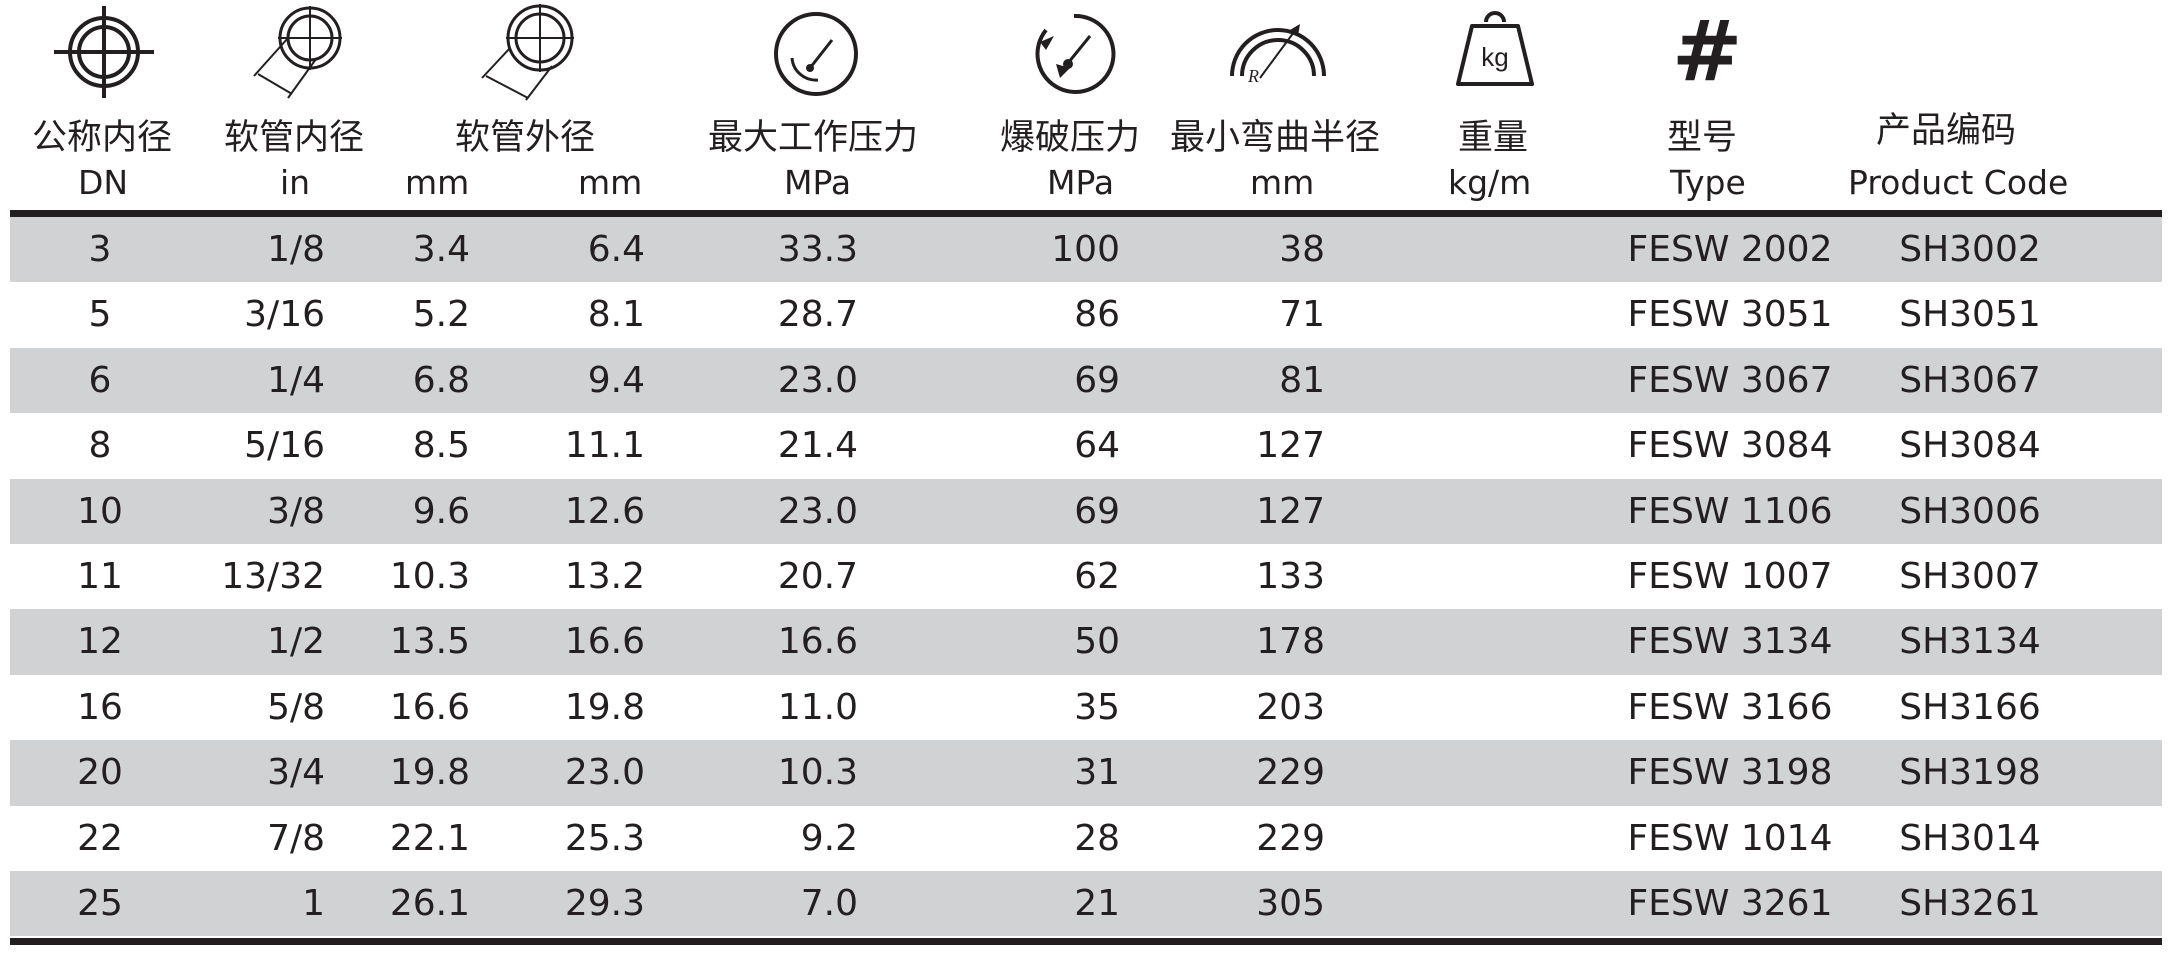 This screenshot has width=2168, height=959. What do you see at coordinates (1730, 903) in the screenshot?
I see `cell-type: FESW 3261` at bounding box center [1730, 903].